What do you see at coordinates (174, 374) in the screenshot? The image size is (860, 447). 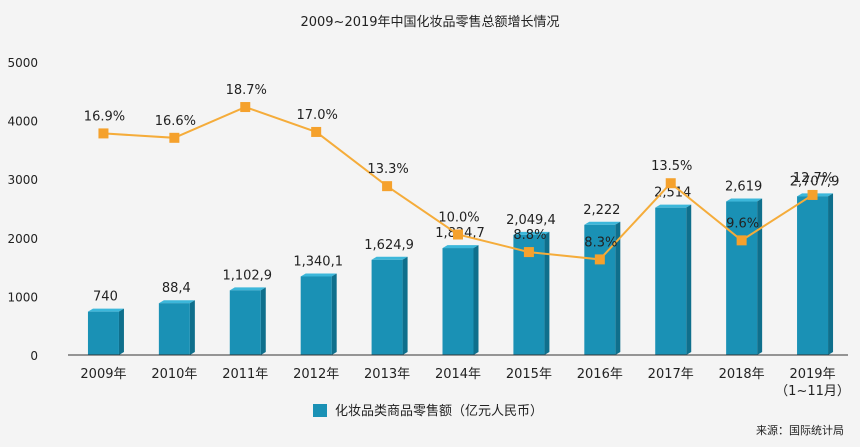 I see `x-tick-label: 2010年` at bounding box center [174, 374].